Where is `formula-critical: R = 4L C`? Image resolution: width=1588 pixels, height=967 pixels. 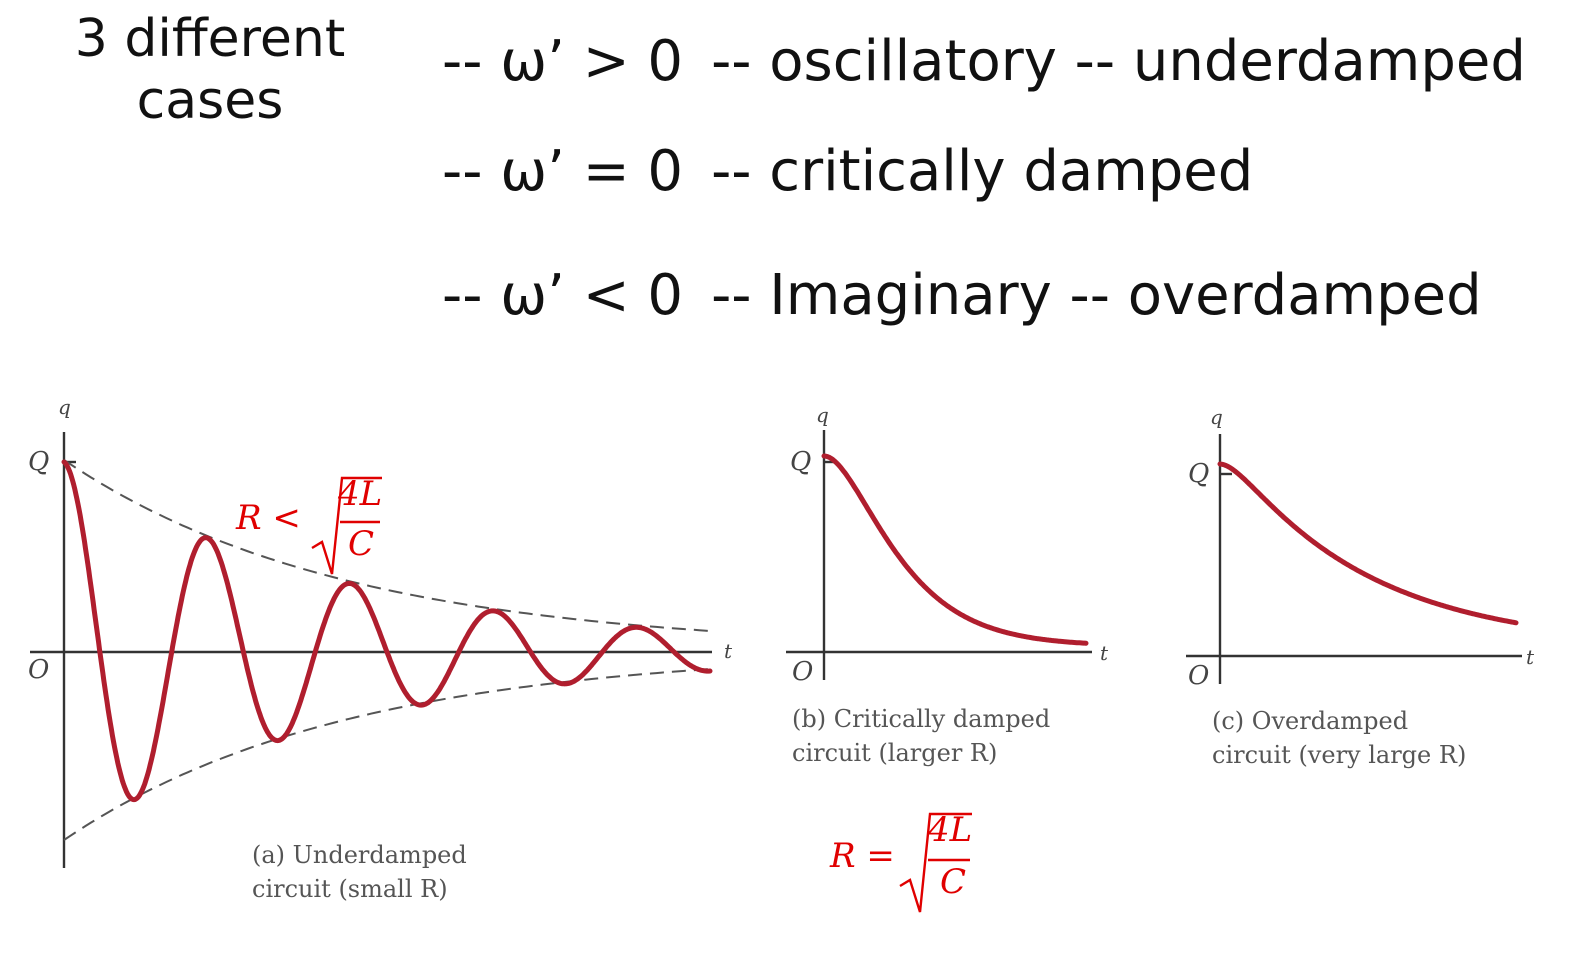
formula-critical: R = 4L C is located at coordinates (910, 862).